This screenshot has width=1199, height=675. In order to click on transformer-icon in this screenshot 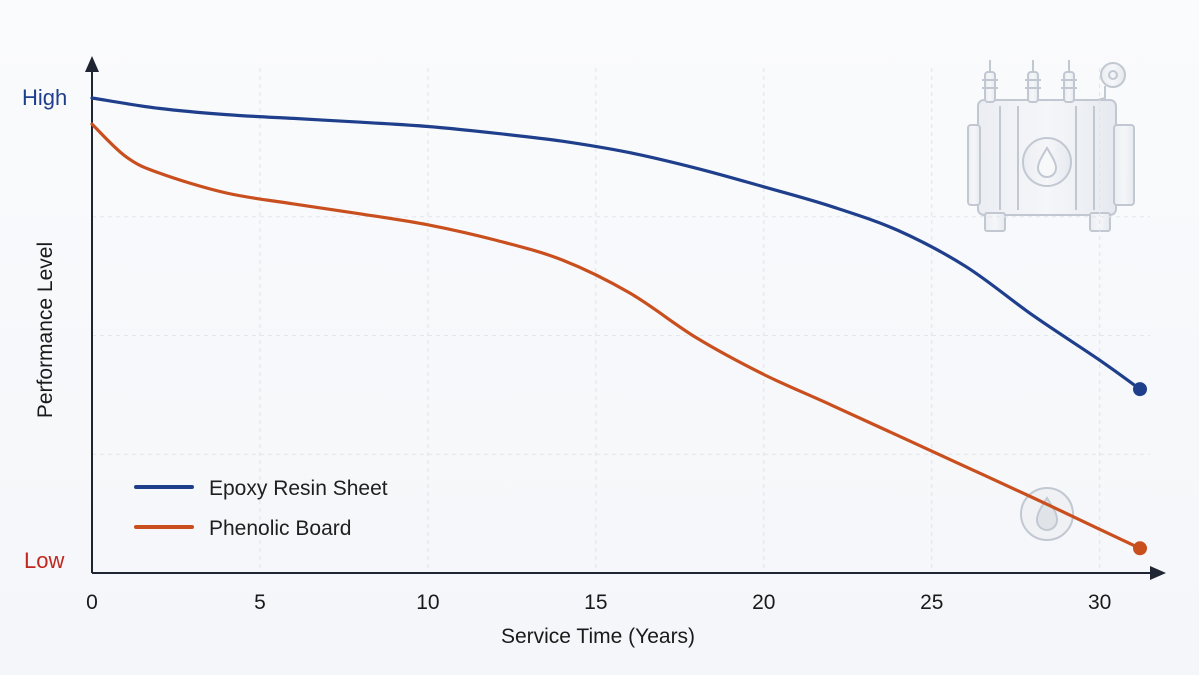, I will do `click(1051, 146)`.